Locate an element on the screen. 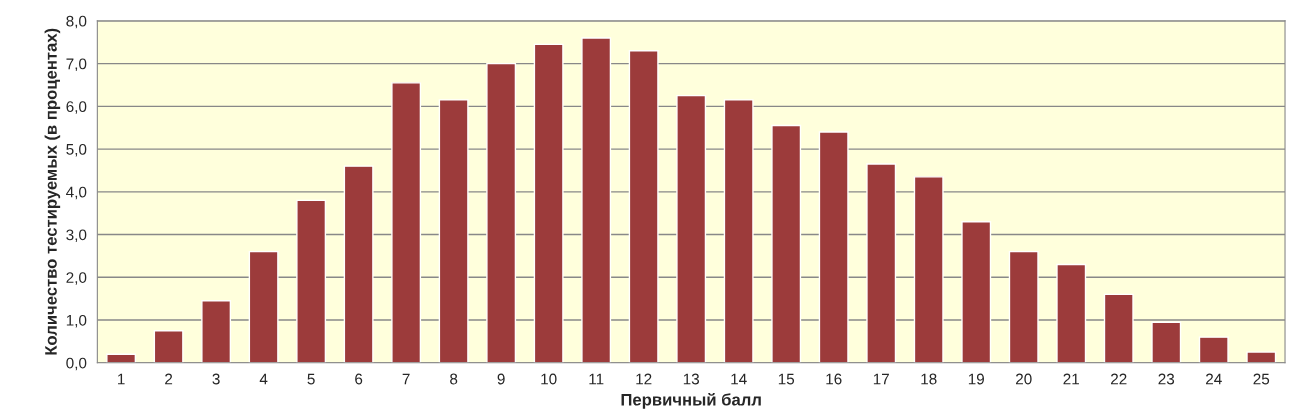 This screenshot has height=417, width=1298. y-tick-label: 2,0 is located at coordinates (76, 278).